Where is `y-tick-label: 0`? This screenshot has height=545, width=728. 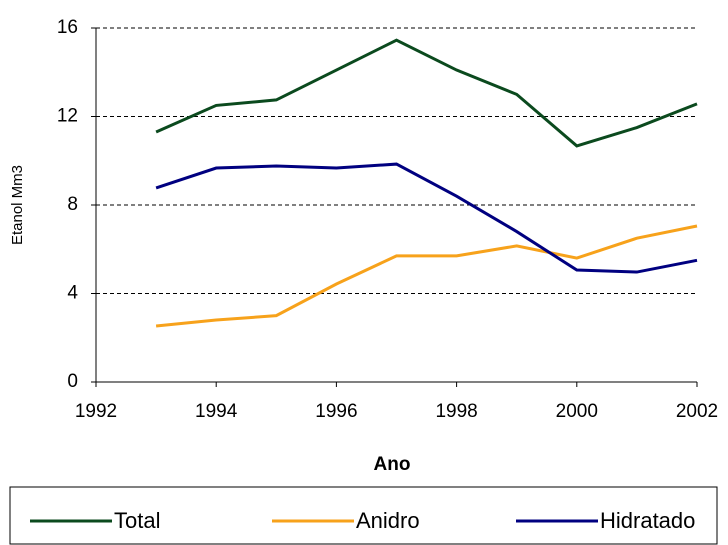
y-tick-label: 0 is located at coordinates (72, 381).